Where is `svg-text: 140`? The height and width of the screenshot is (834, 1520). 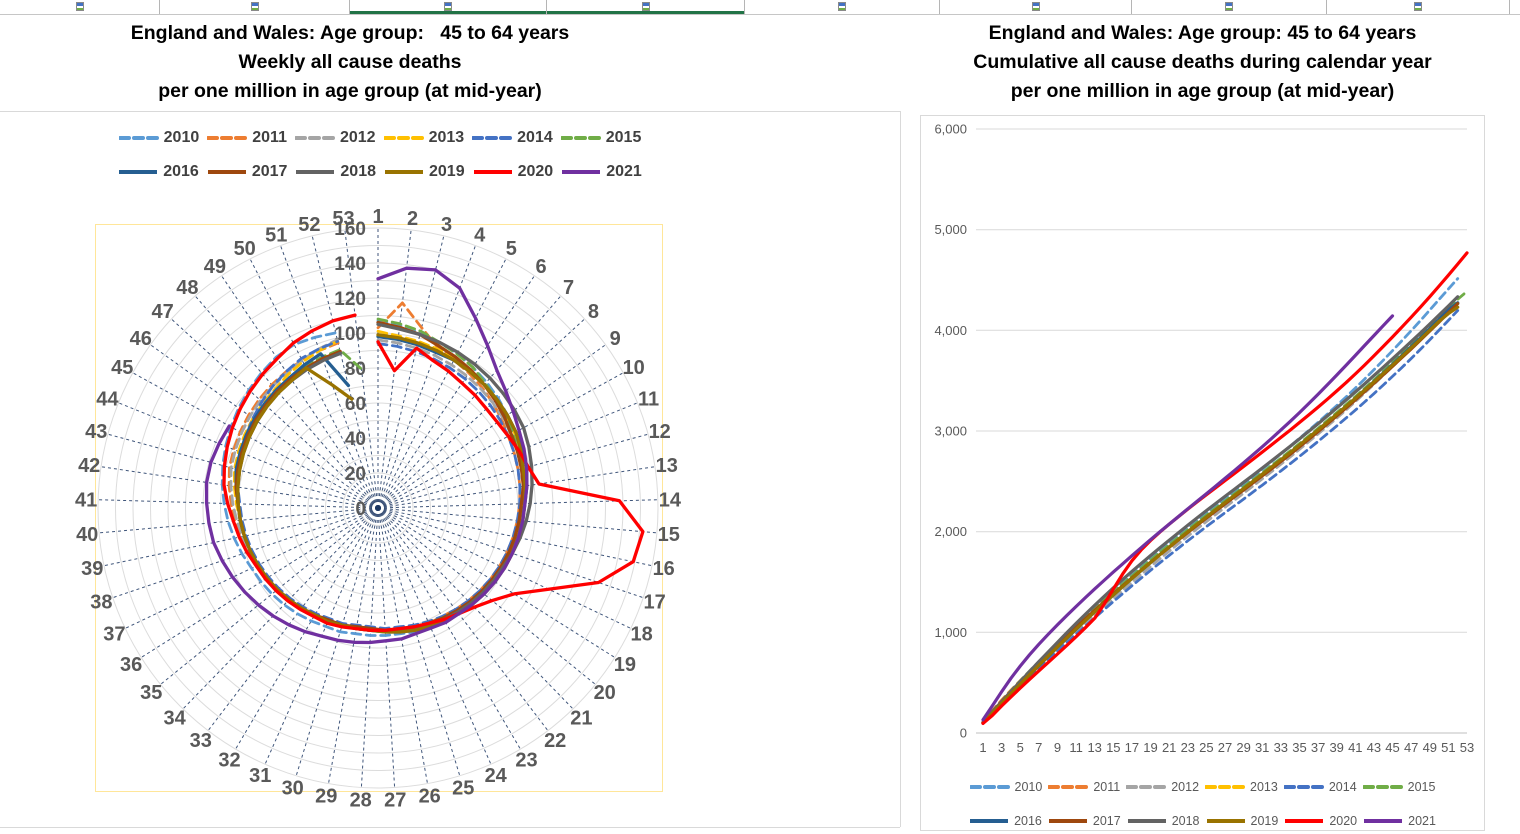
svg-text: 140 is located at coordinates (350, 264).